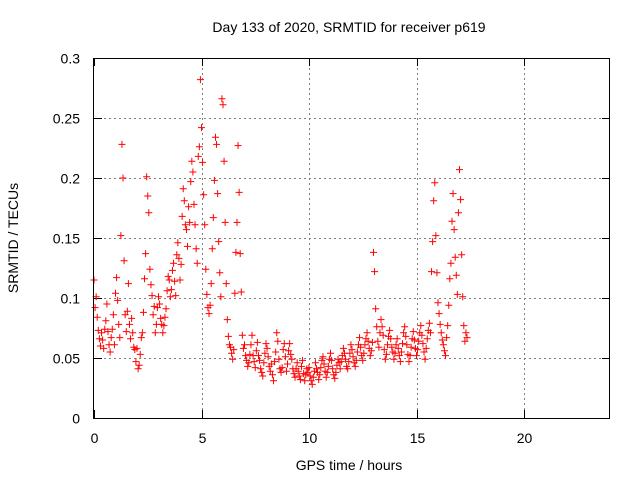 The width and height of the screenshot is (640, 480). What do you see at coordinates (203, 438) in the screenshot?
I see `x-tick-label: 5` at bounding box center [203, 438].